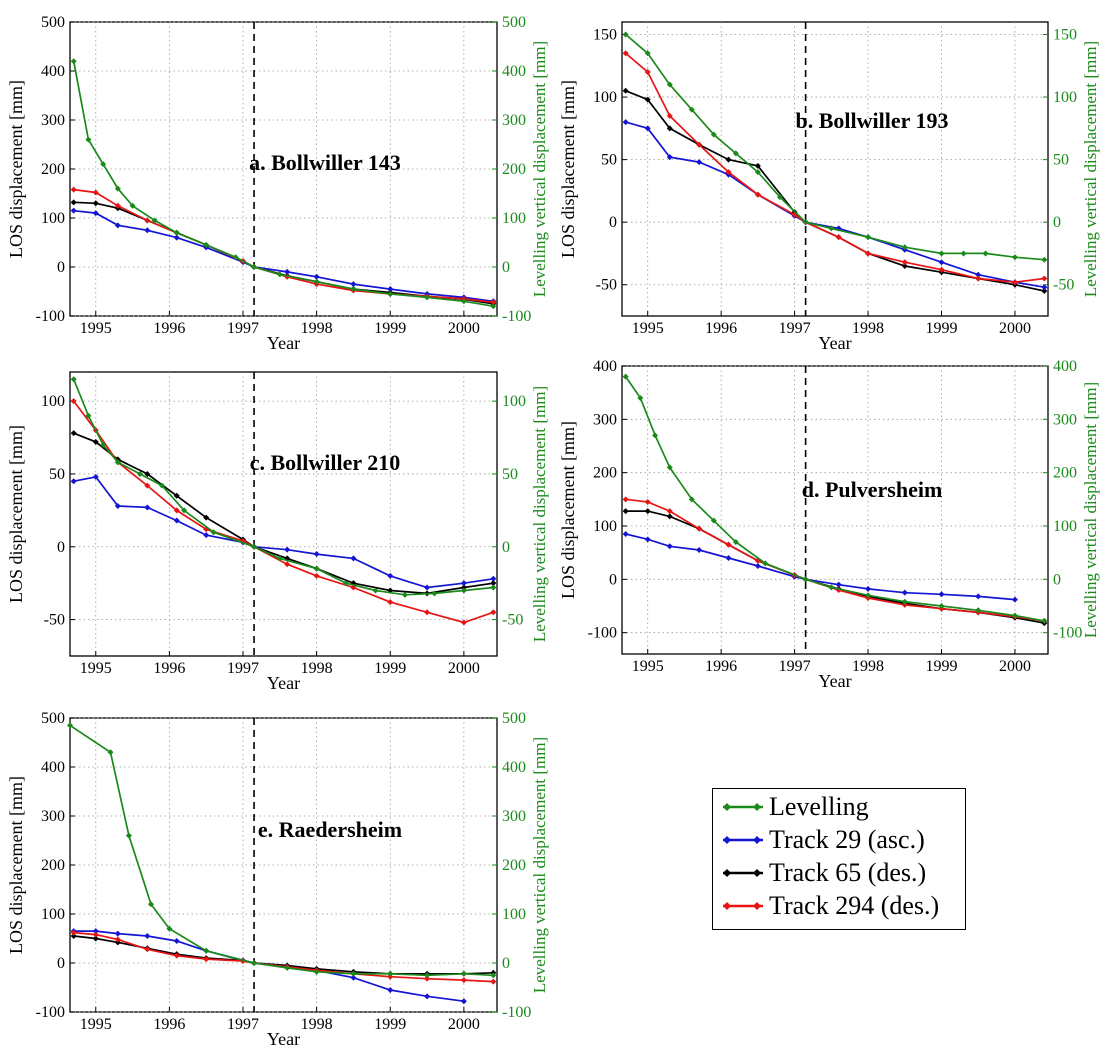  I want to click on y-tick-label: 300, so click(53, 120).